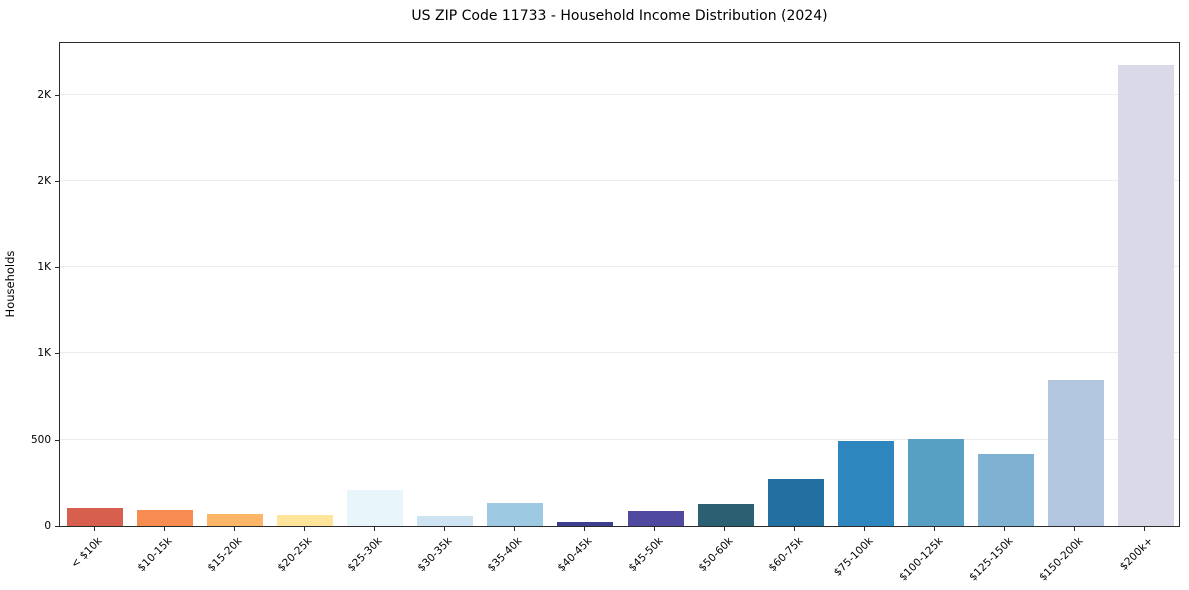 This screenshot has width=1189, height=590. Describe the element at coordinates (47, 526) in the screenshot. I see `y-tick-label: 0` at that location.